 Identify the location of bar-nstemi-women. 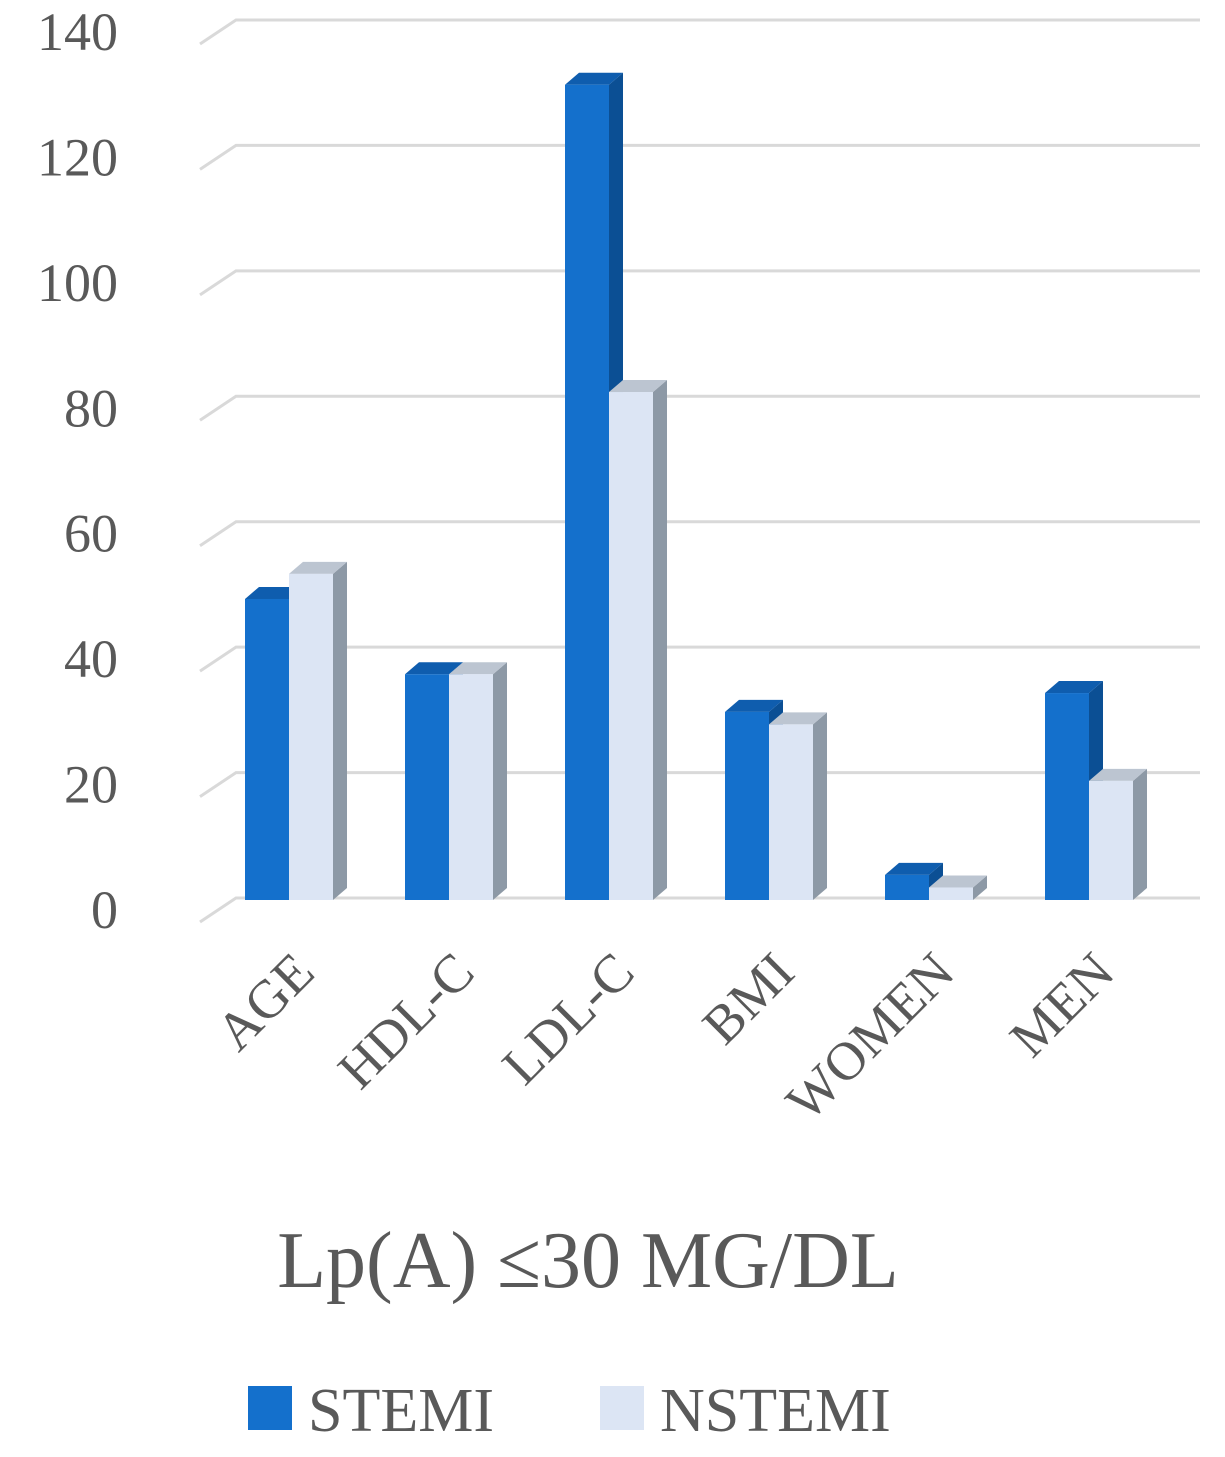
(958, 887).